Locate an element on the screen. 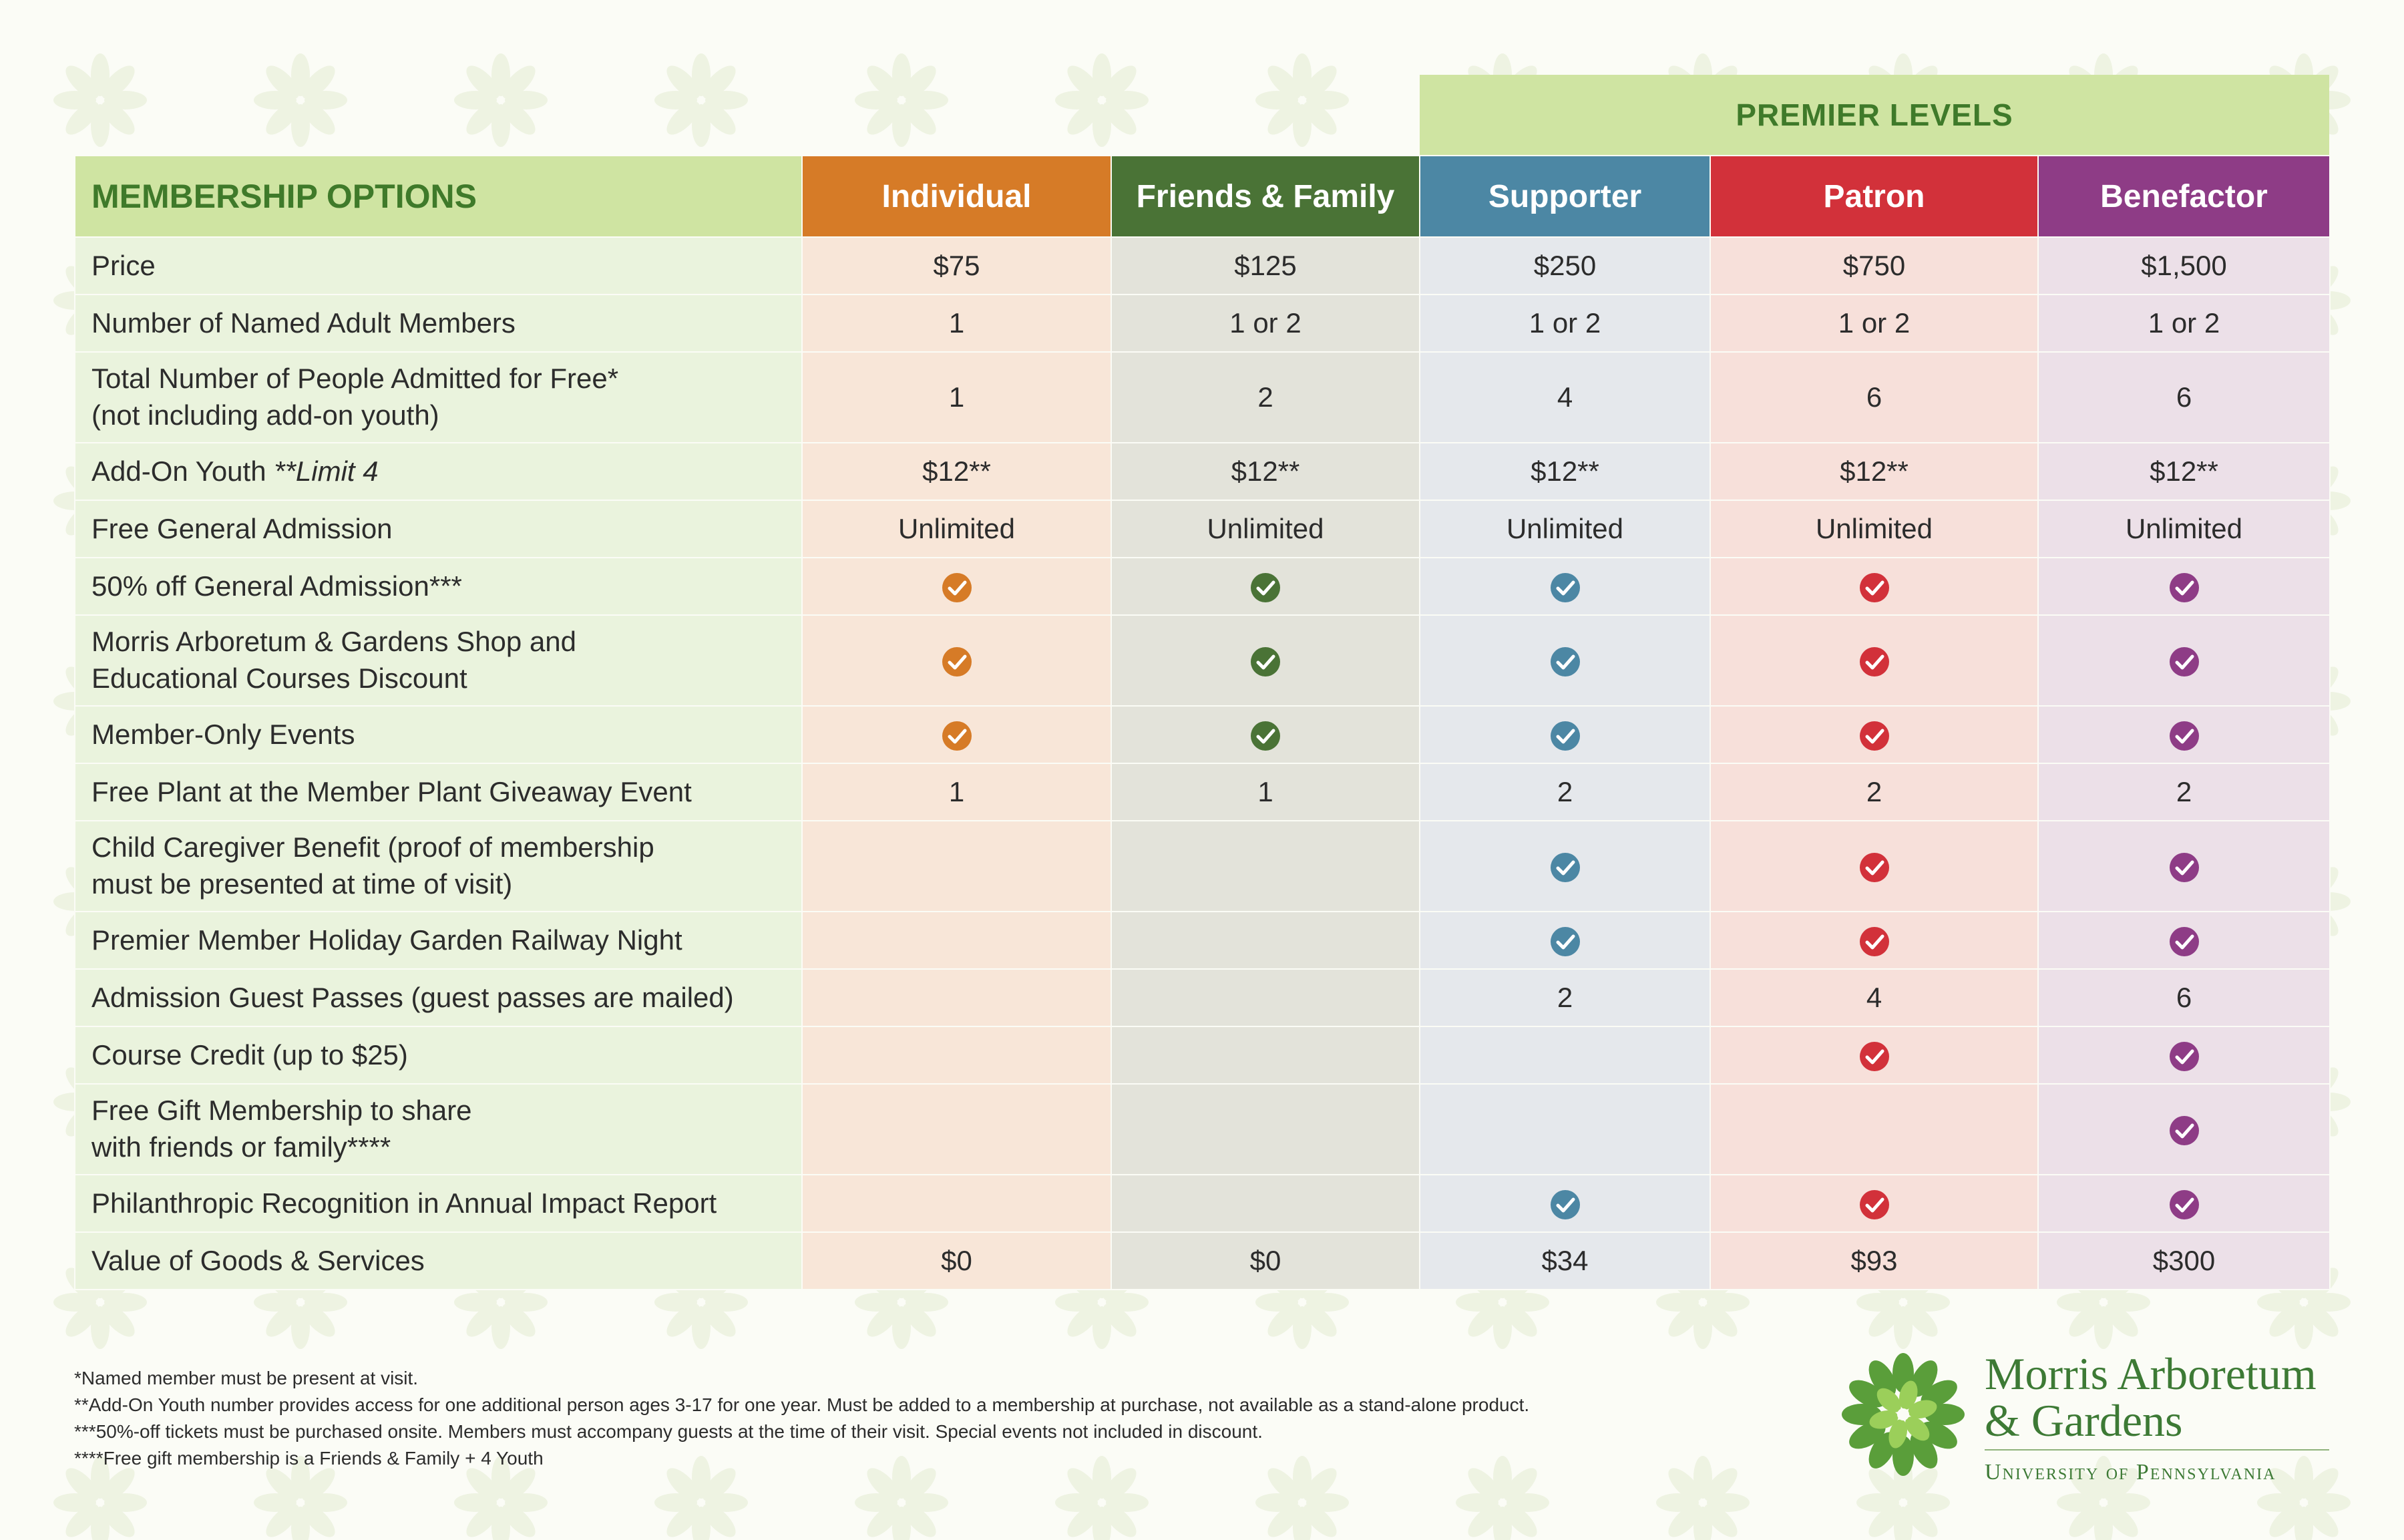 This screenshot has width=2404, height=1540. table-cell: $300 is located at coordinates (2184, 1260).